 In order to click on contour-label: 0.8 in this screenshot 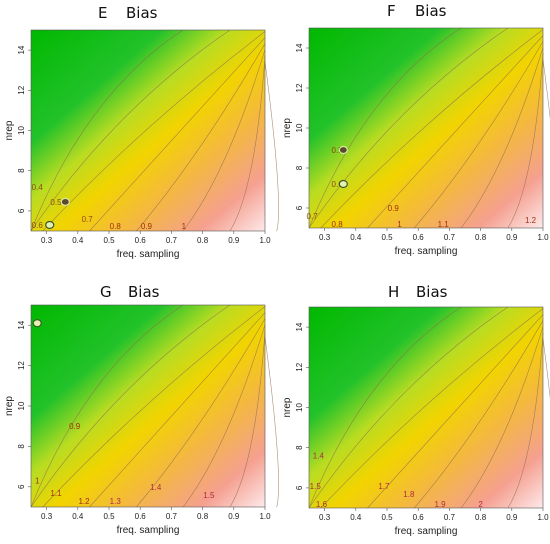, I will do `click(338, 224)`.